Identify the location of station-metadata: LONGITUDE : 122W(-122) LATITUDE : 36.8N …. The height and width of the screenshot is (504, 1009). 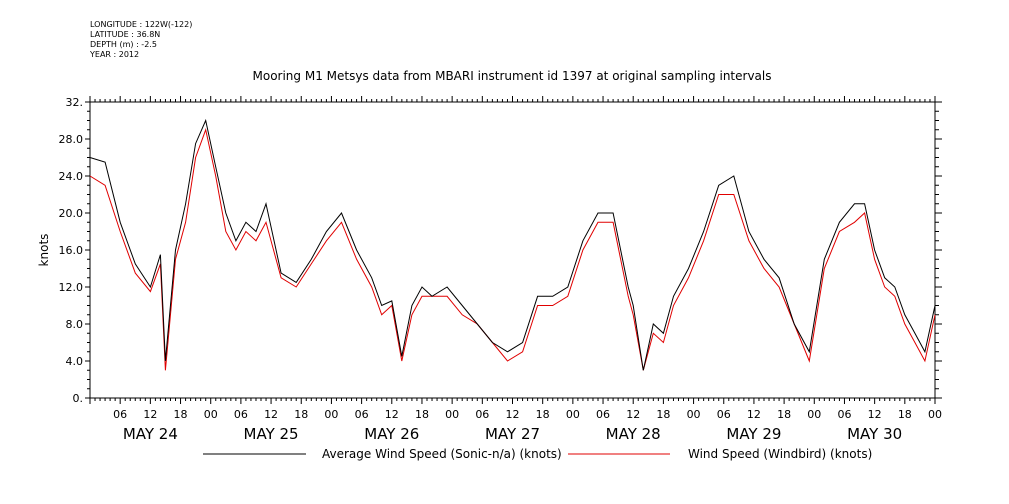
(141, 40).